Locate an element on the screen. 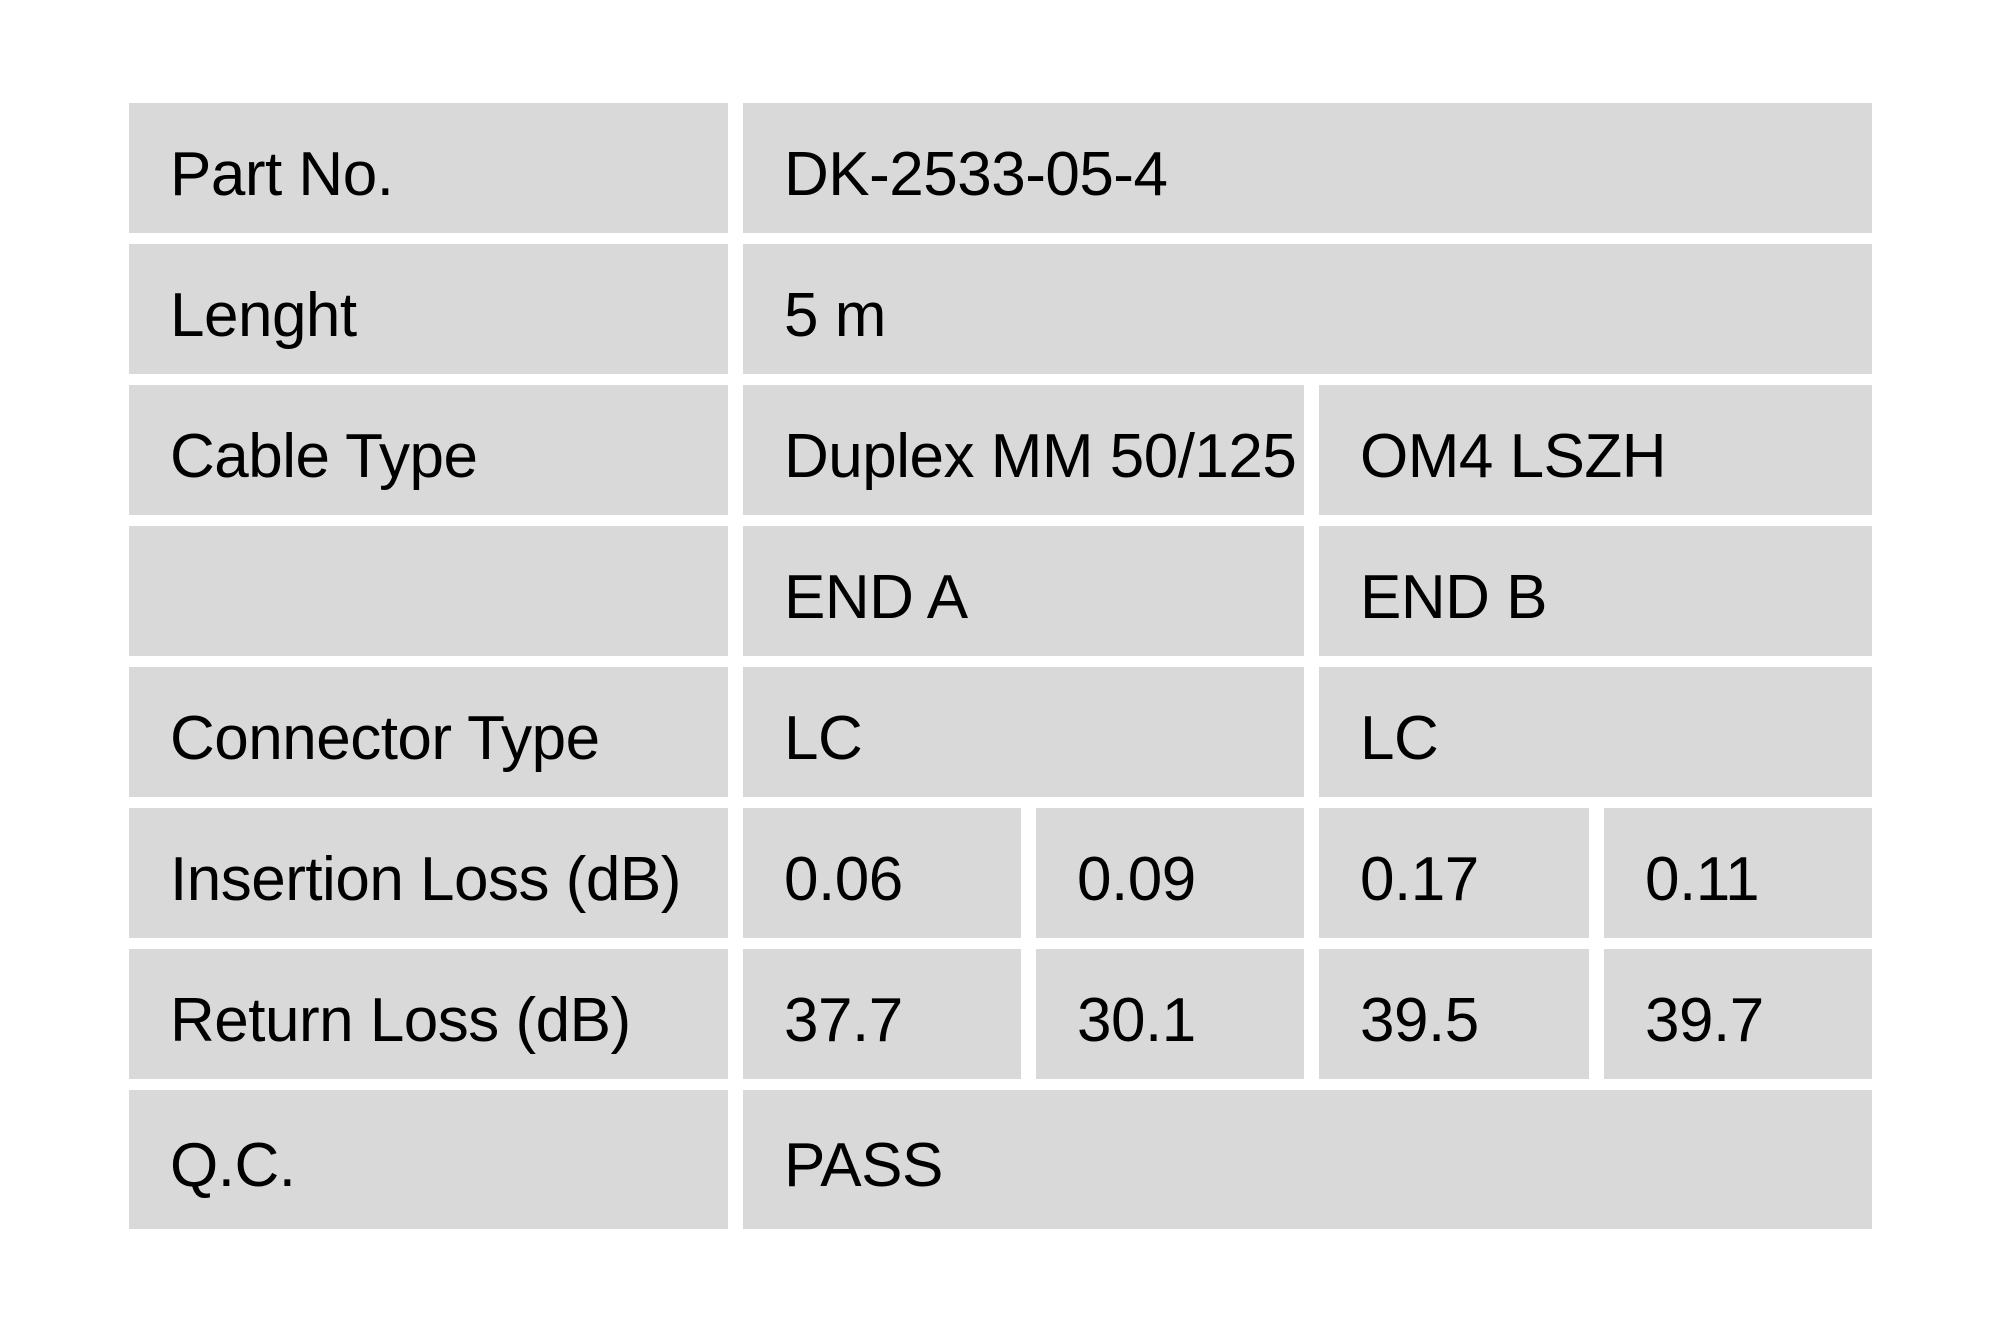 The height and width of the screenshot is (1333, 2000). row-label: Connector Type is located at coordinates (428, 732).